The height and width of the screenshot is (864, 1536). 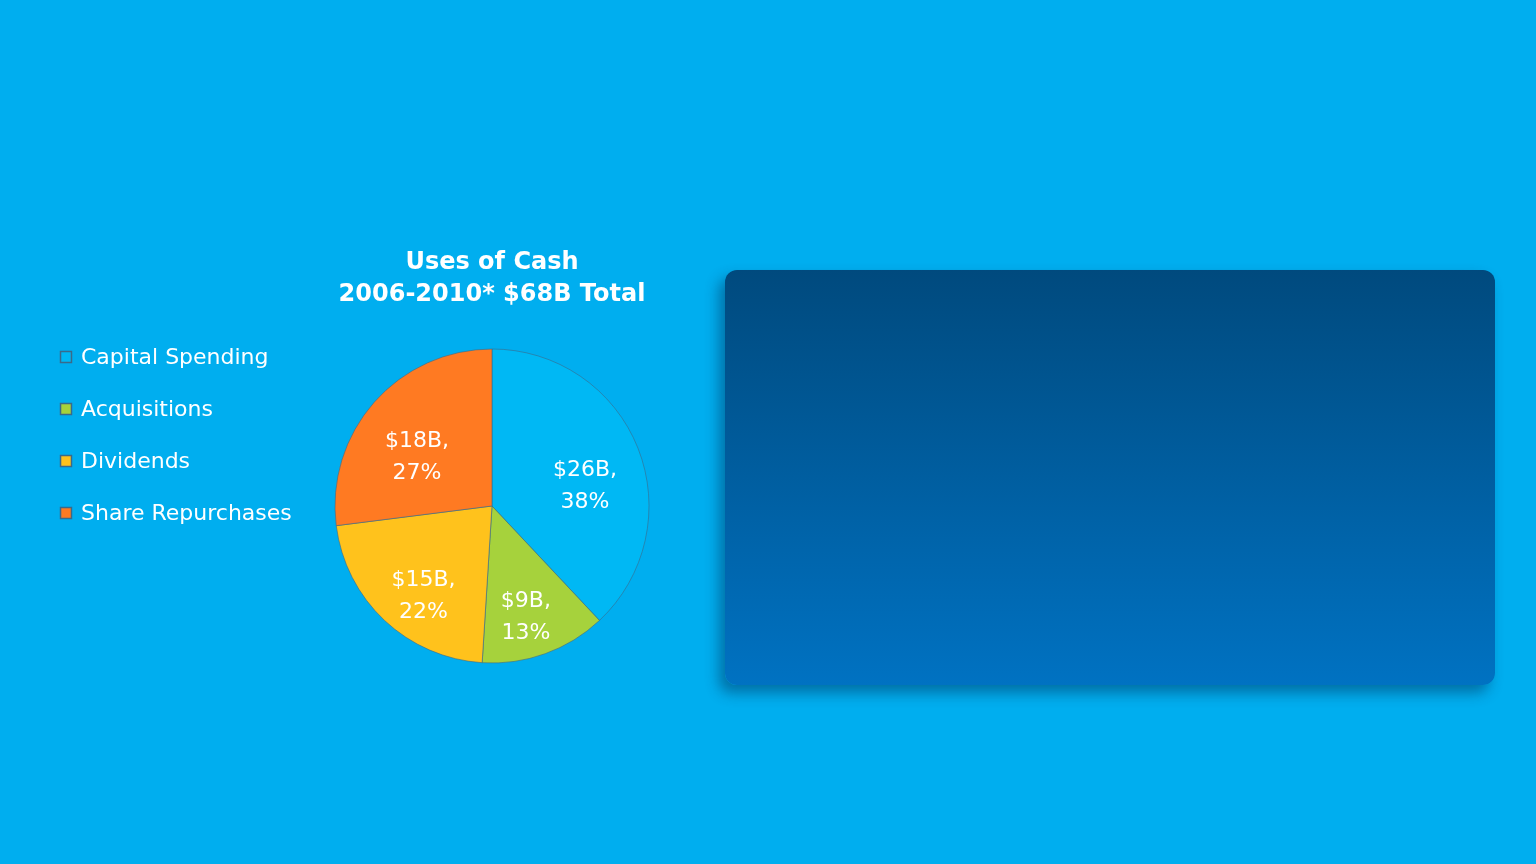 I want to click on data-label: $26B, 38%, so click(x=585, y=485).